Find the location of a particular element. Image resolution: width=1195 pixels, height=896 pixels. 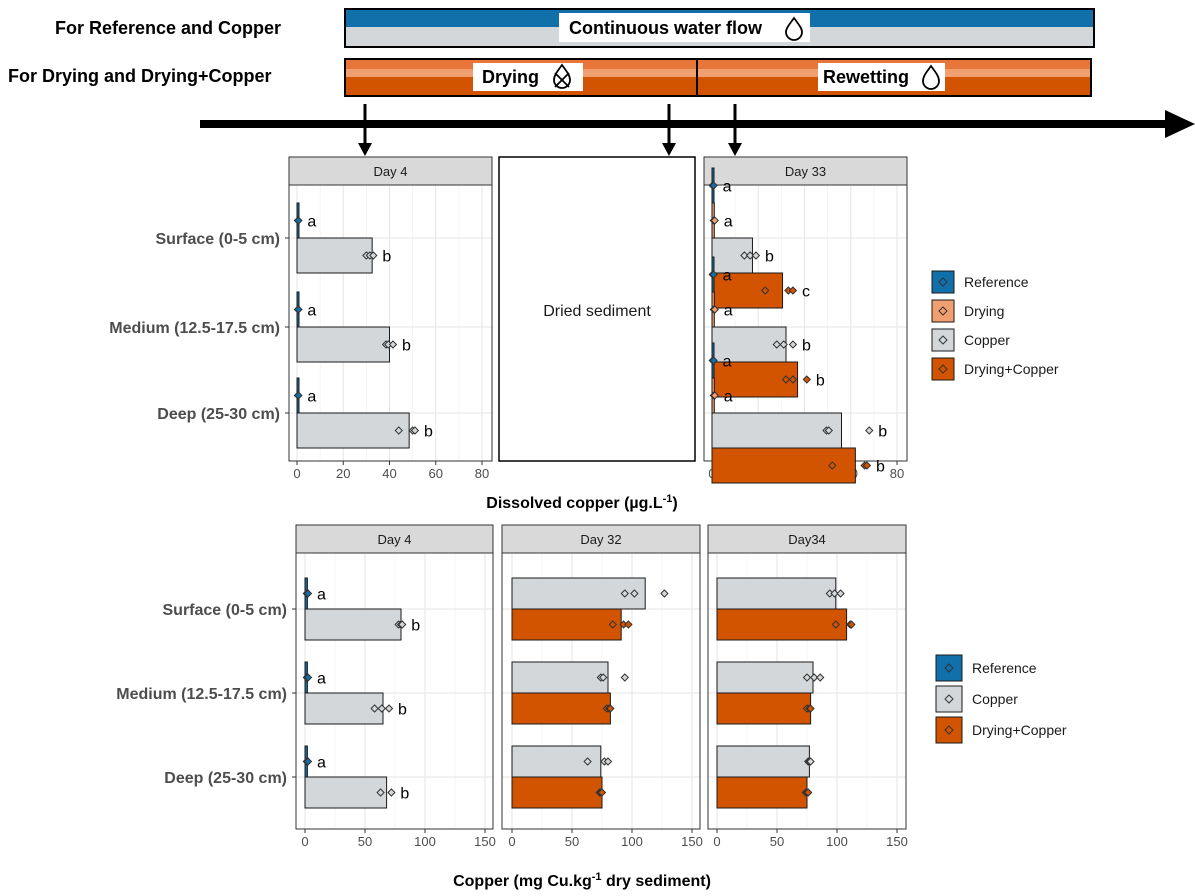

panel-title: Day34 is located at coordinates (807, 539).